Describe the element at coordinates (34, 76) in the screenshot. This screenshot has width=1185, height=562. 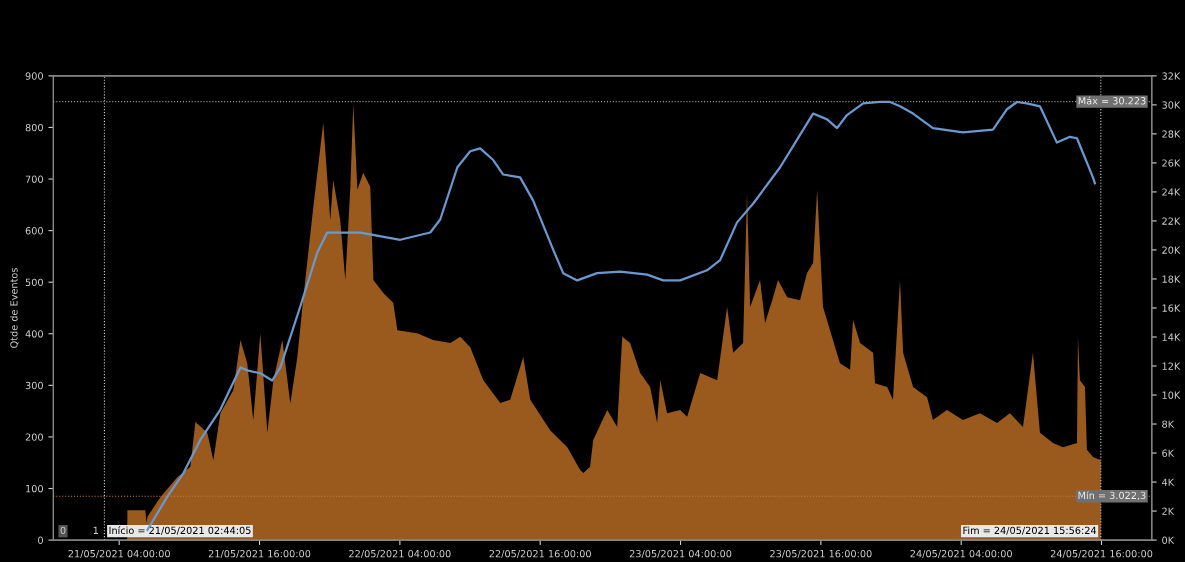
I see `y-tick-label: 900` at that location.